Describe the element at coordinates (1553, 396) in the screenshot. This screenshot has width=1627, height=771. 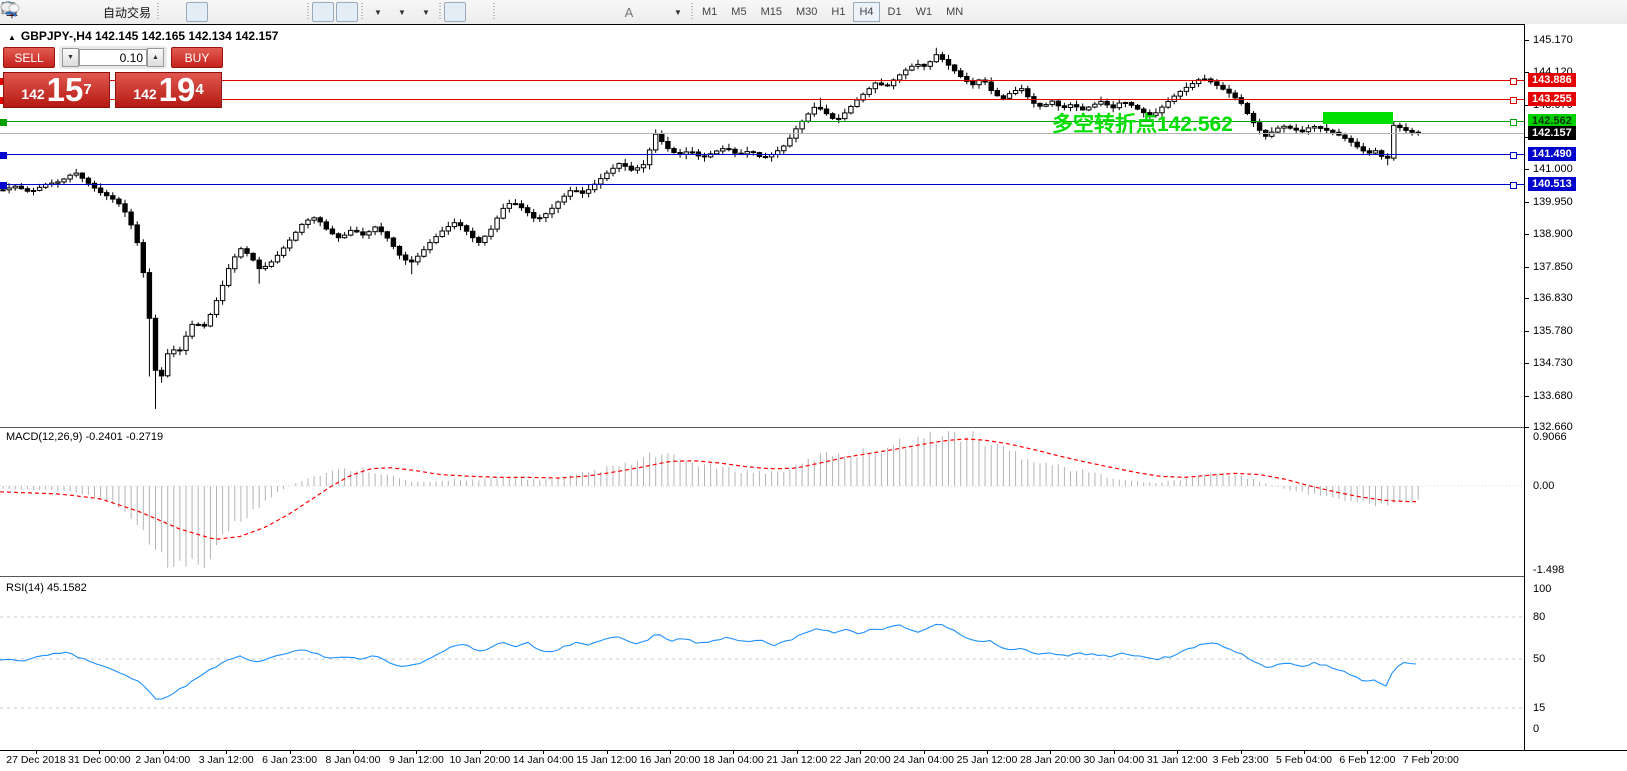
I see `price-tick-label: 133.680` at that location.